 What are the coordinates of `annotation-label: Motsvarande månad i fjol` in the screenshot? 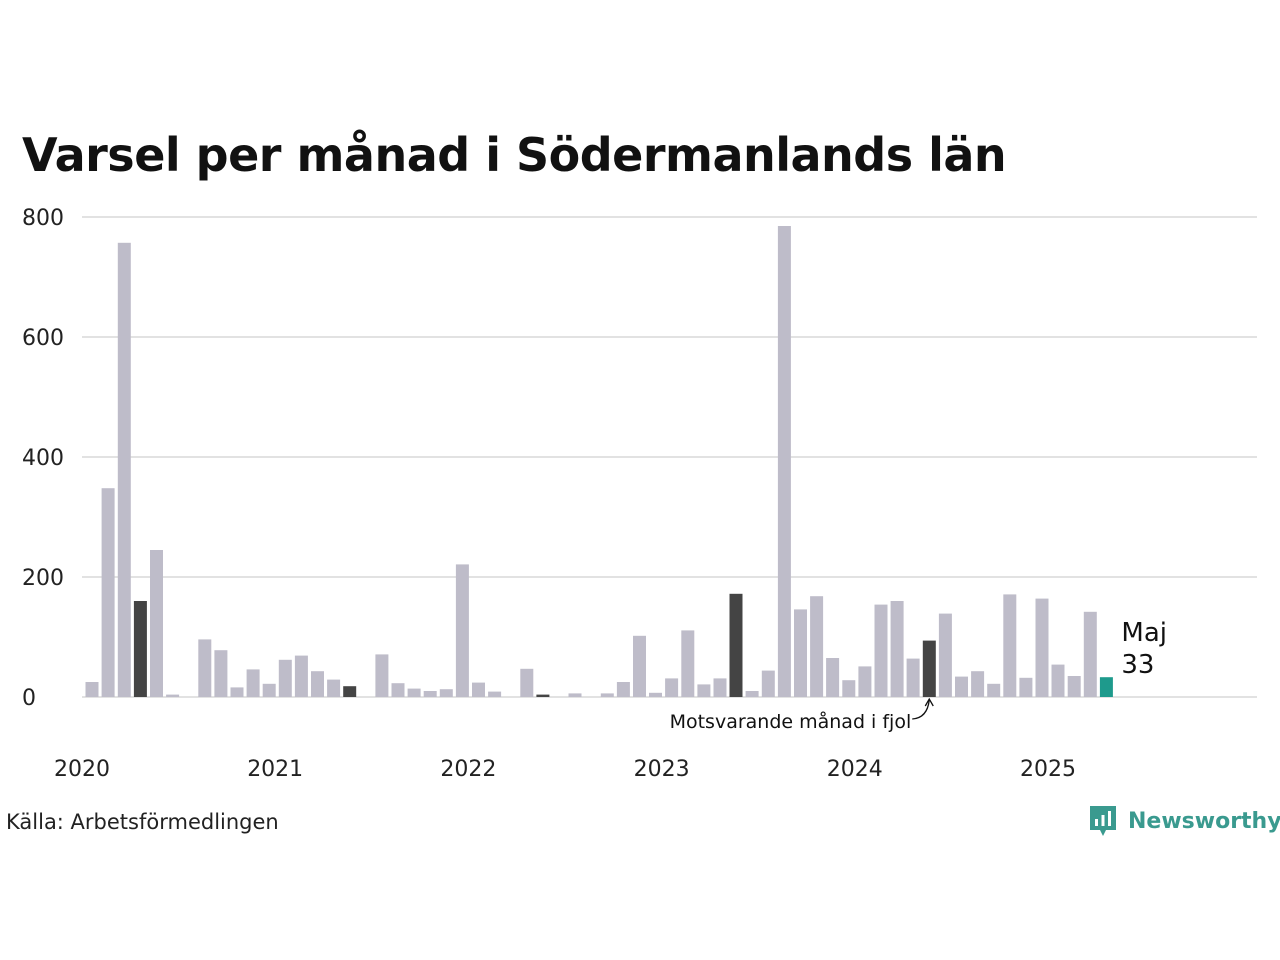 It's located at (791, 721).